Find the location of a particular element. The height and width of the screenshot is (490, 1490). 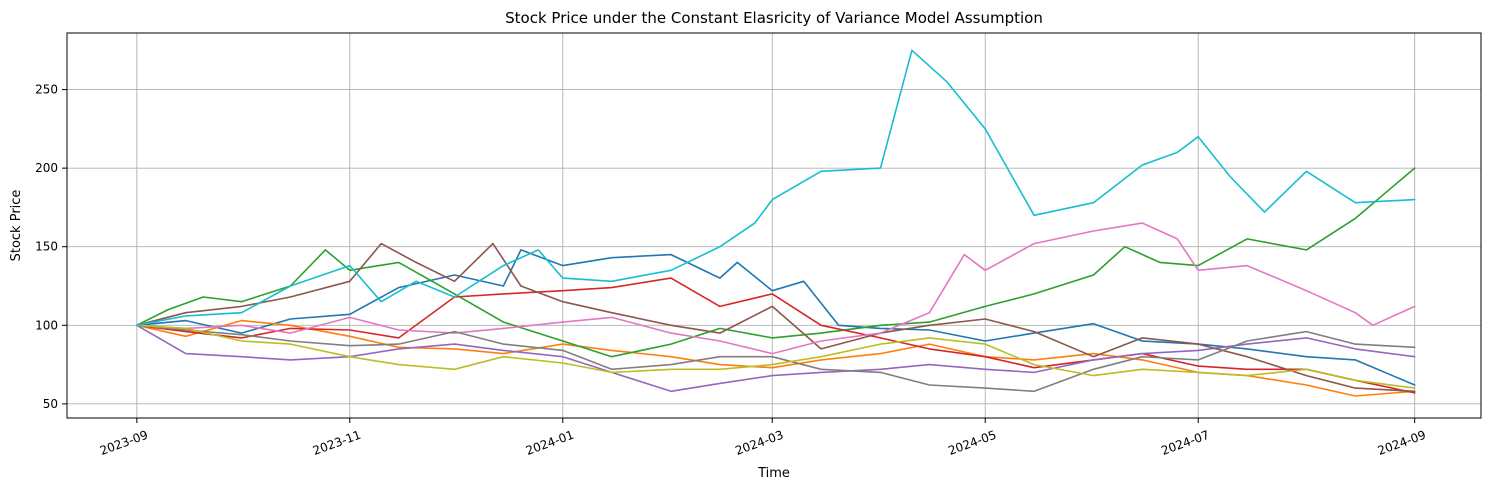

y-axis-label: Stock Price is located at coordinates (16, 226).